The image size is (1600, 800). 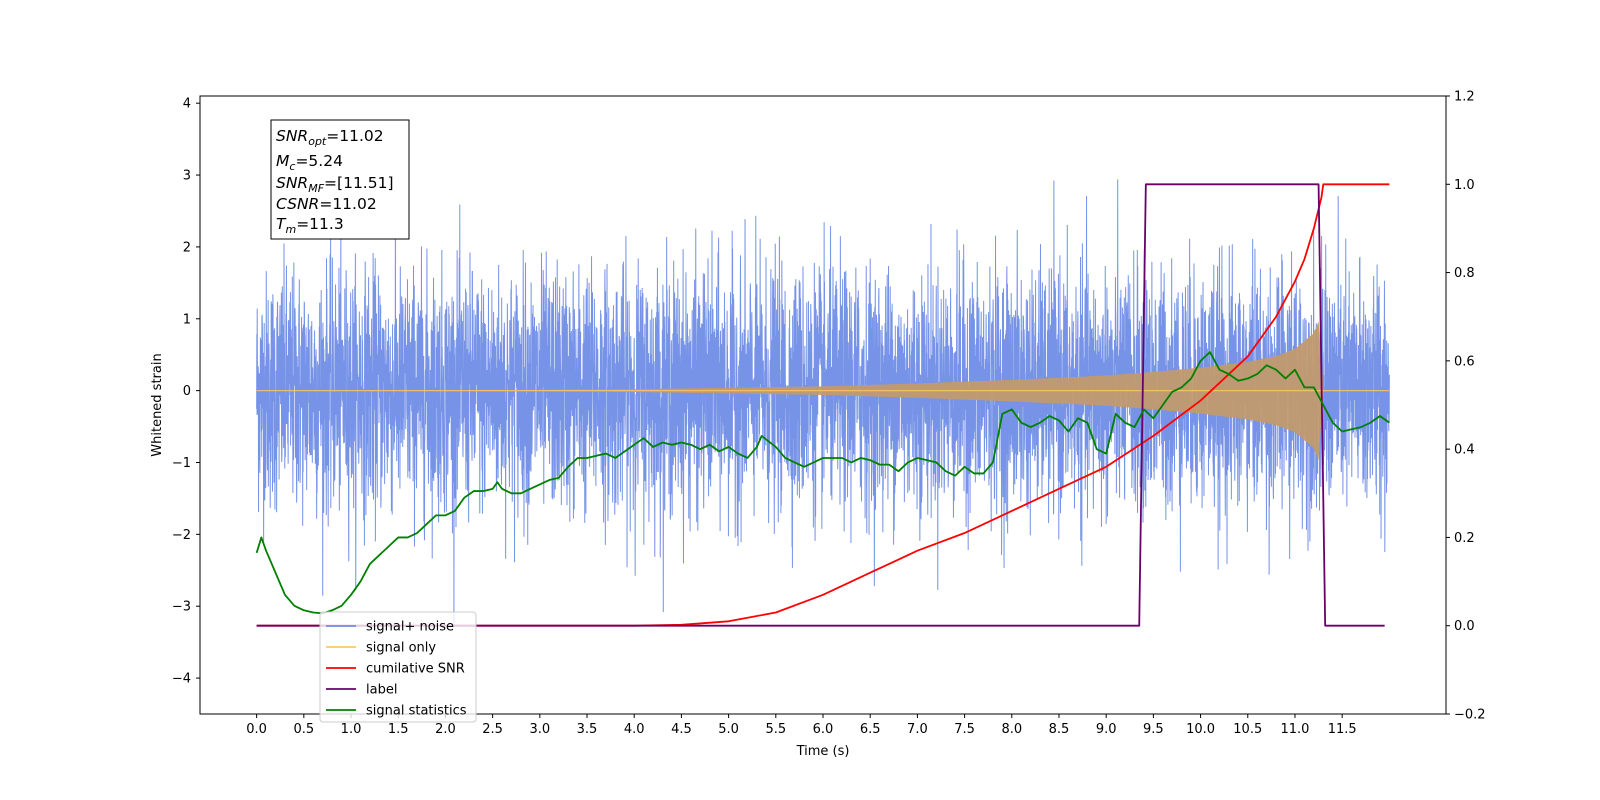 I want to click on x-tick-label-23: 11.5, so click(x=1342, y=729).